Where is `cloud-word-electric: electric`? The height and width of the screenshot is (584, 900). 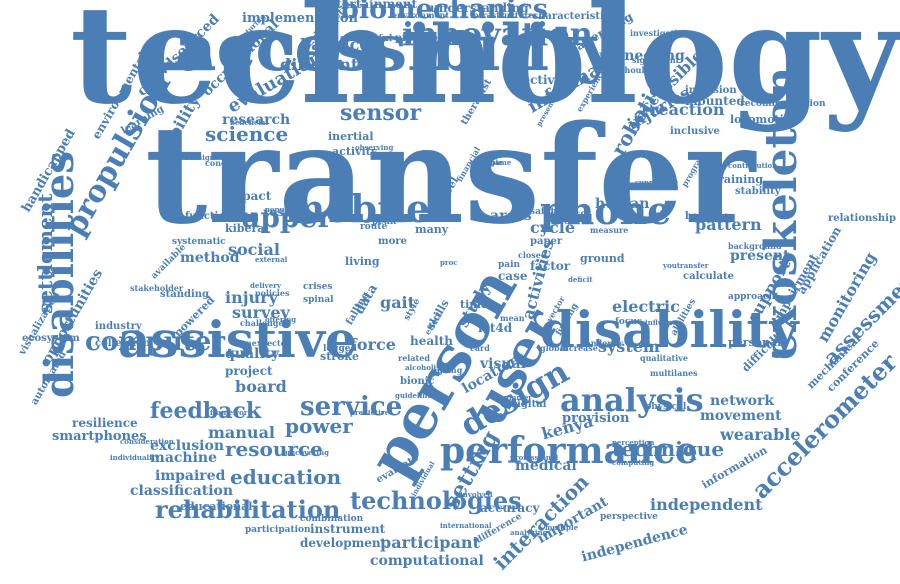
cloud-word-electric: electric is located at coordinates (646, 307).